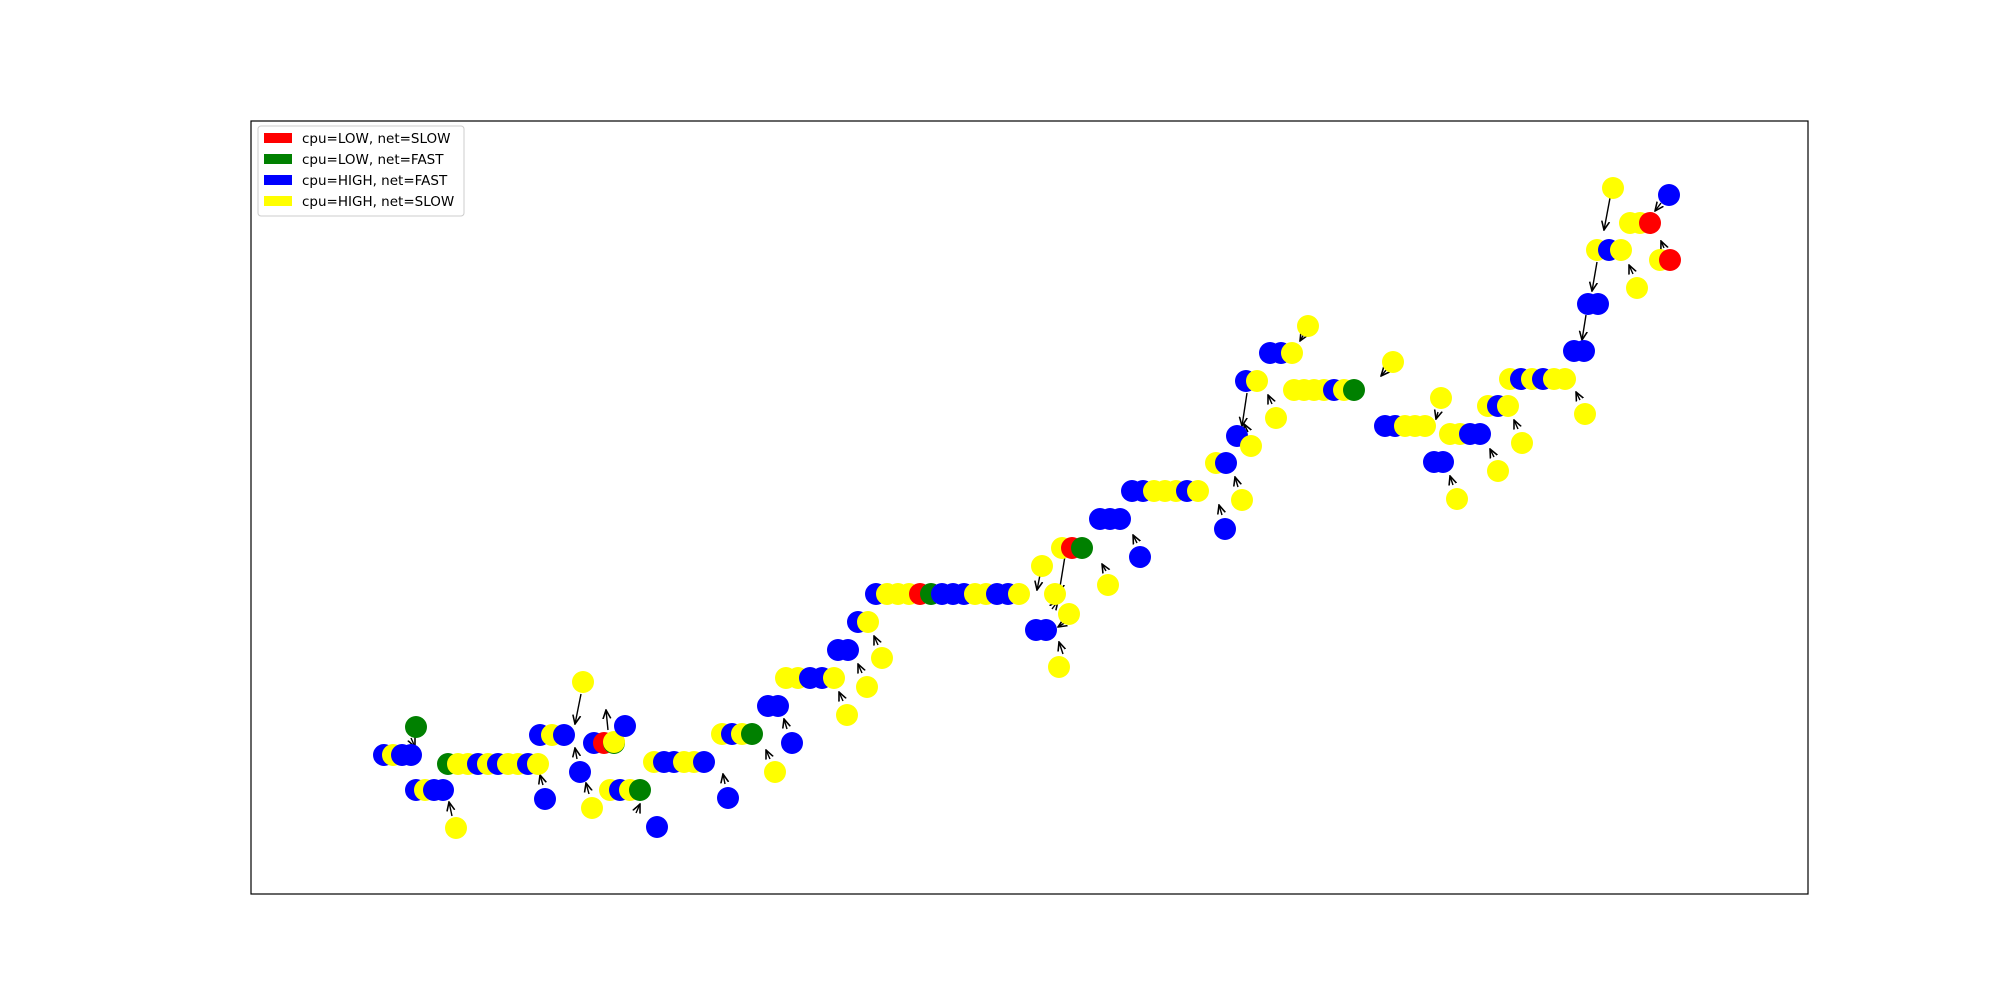  What do you see at coordinates (378, 202) in the screenshot?
I see `legend-label-high-slow: cpu=HIGH, net=SLOW` at bounding box center [378, 202].